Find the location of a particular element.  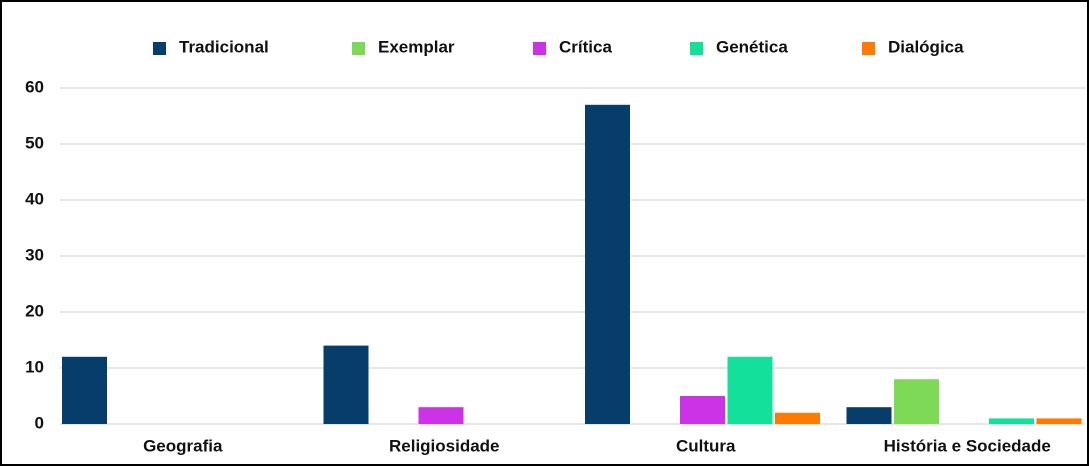

y-tick-label: 10 is located at coordinates (34, 366).